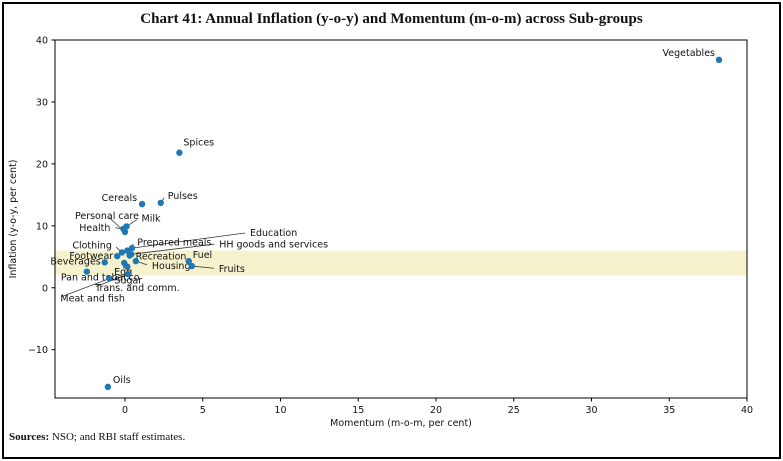  I want to click on point-label-hh-goods-and-services: HH goods and services, so click(273, 244).